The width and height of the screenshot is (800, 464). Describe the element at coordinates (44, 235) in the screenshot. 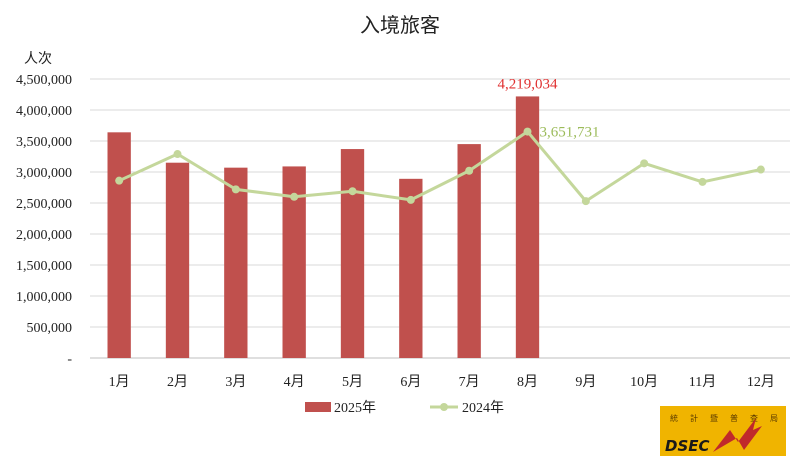

I see `y-tick-label: 2,000,000` at that location.